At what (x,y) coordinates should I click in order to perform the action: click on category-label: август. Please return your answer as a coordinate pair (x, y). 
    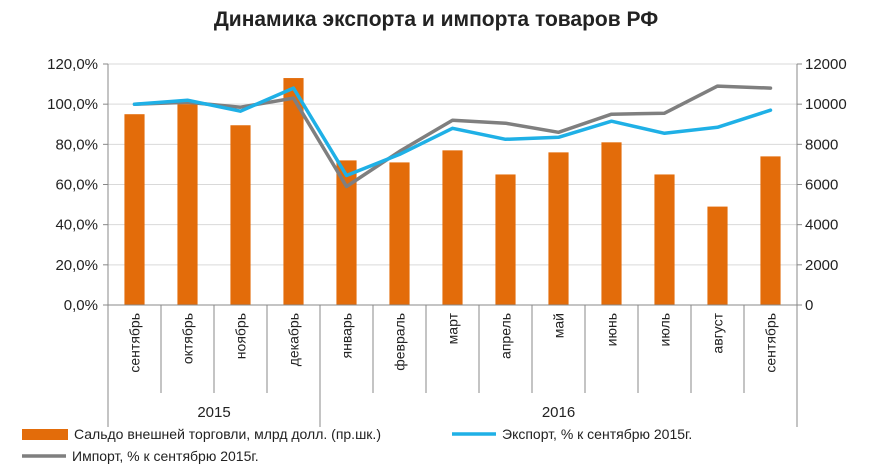
    Looking at the image, I should click on (718, 332).